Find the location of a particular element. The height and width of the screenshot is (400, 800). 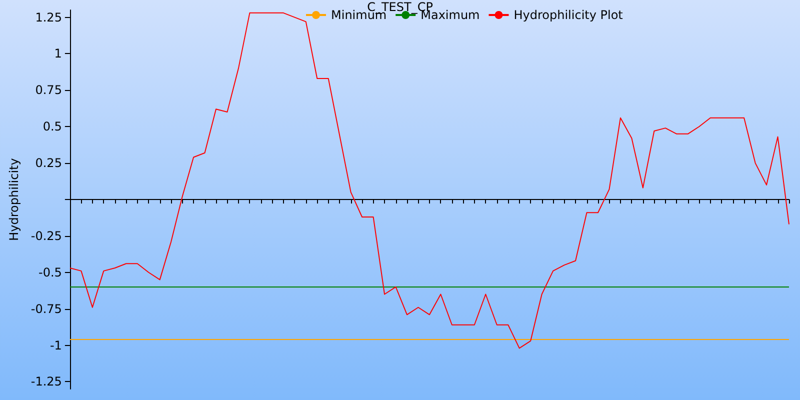

y-tick-label: -0.5 is located at coordinates (50, 272).